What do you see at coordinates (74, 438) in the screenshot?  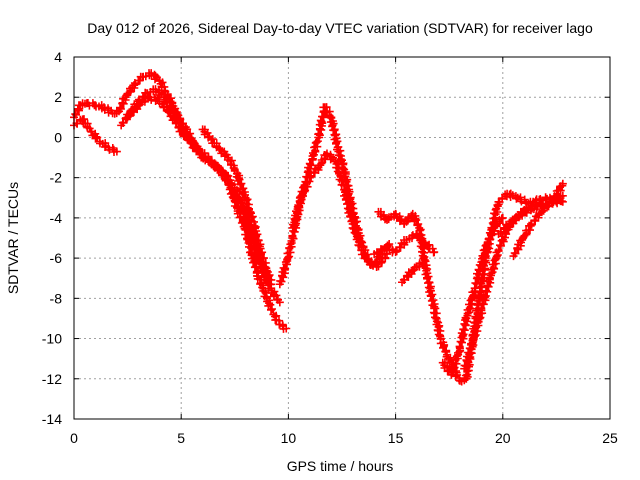 I see `x-tick-label: 0` at bounding box center [74, 438].